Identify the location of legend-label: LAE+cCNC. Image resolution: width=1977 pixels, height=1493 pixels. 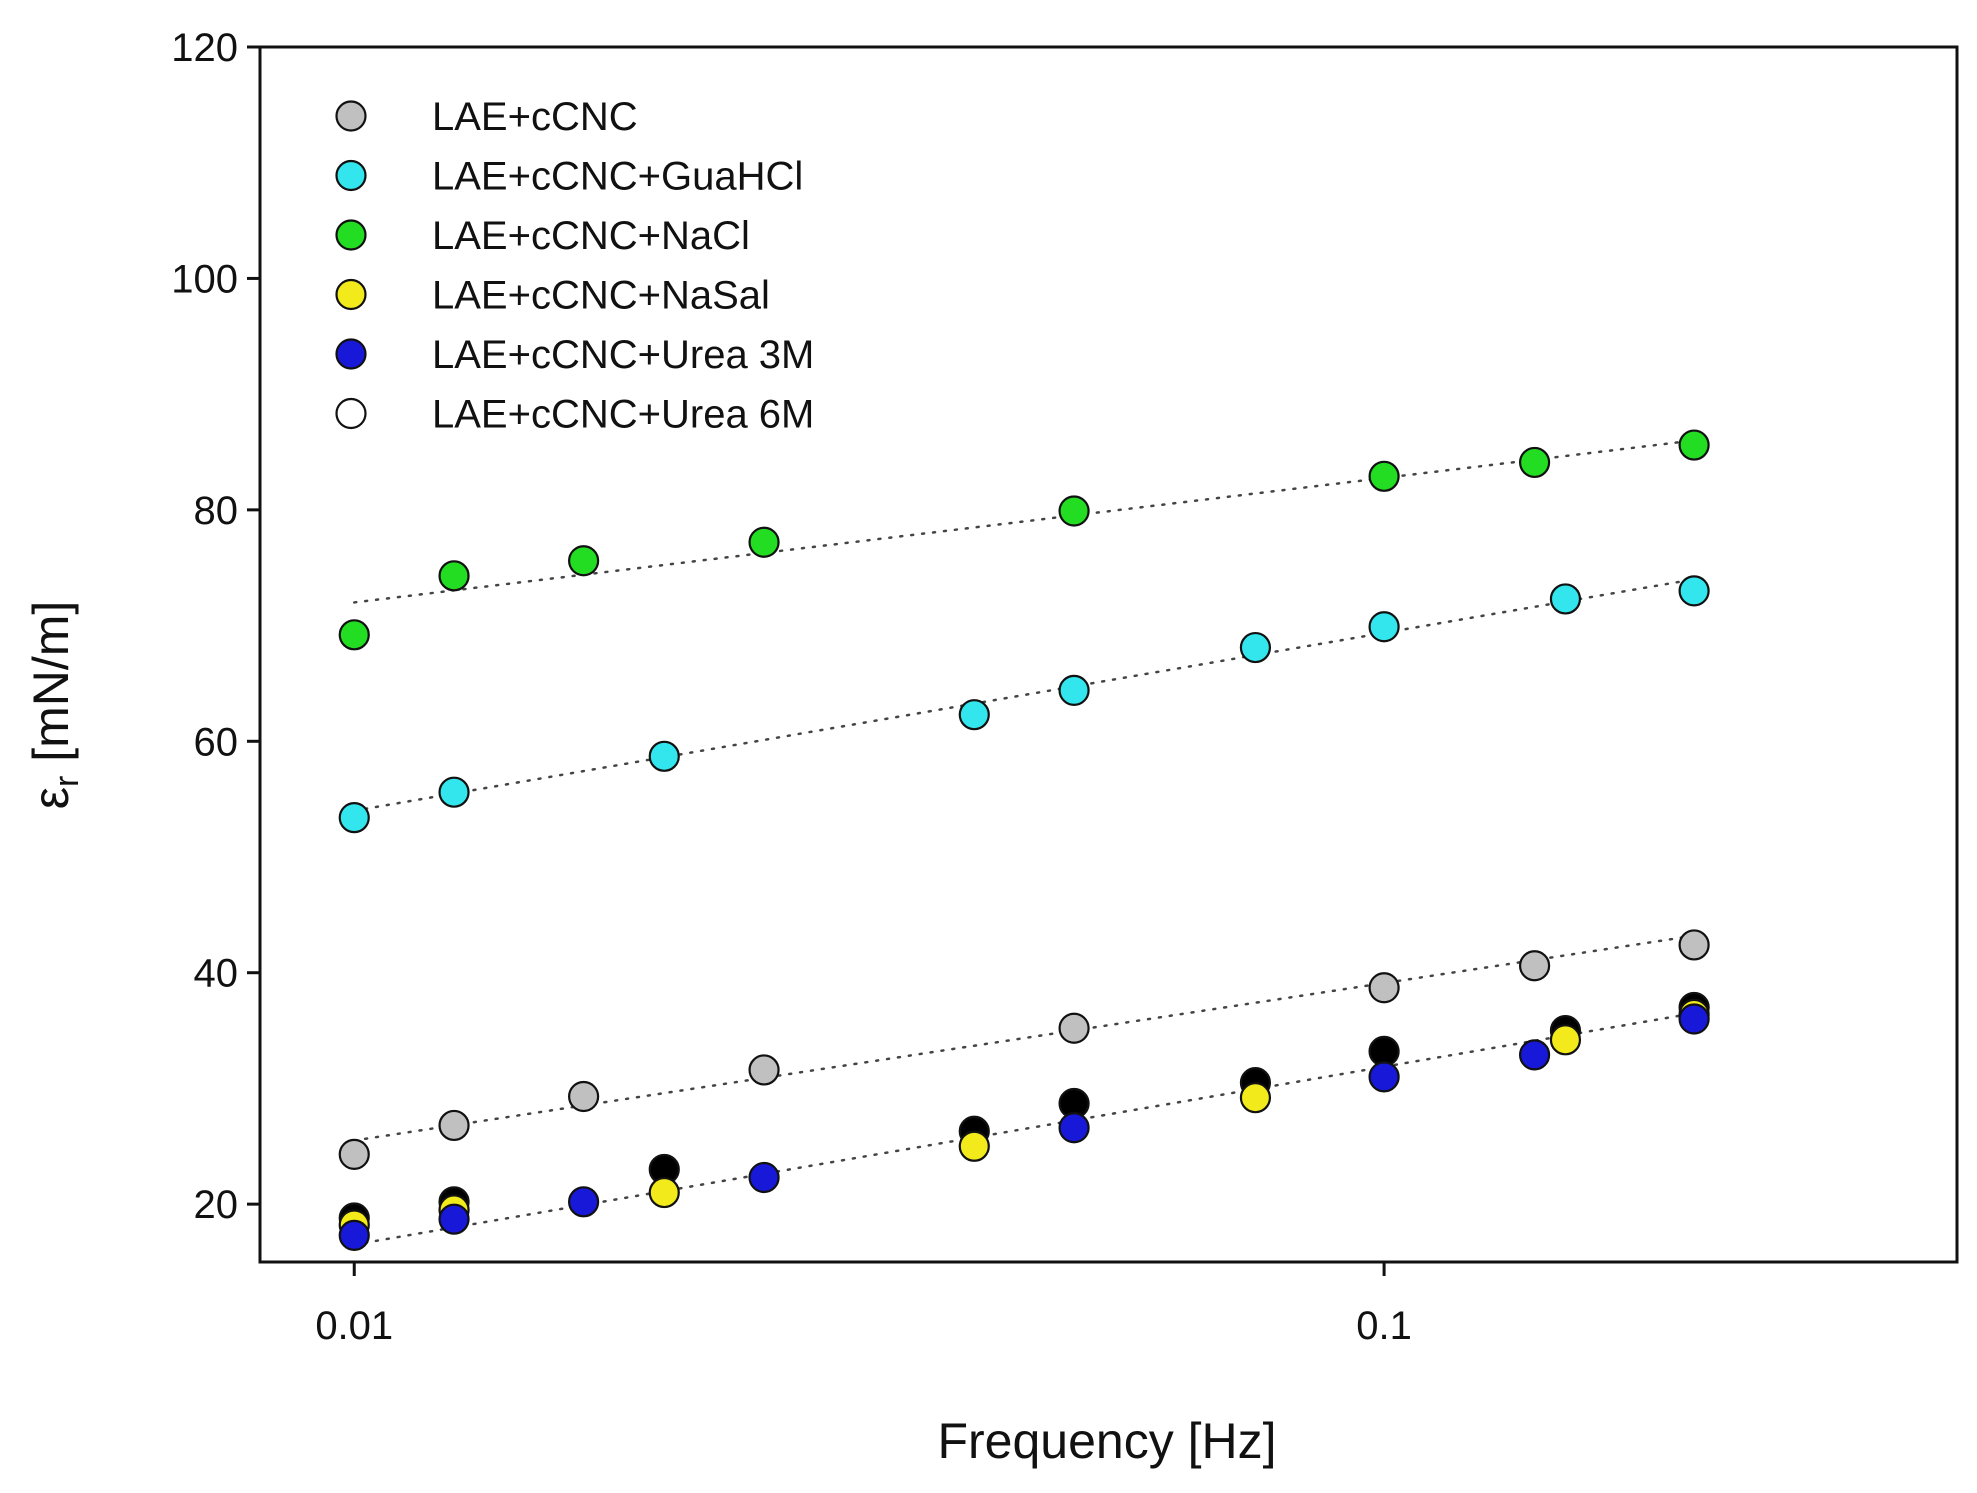
(535, 117).